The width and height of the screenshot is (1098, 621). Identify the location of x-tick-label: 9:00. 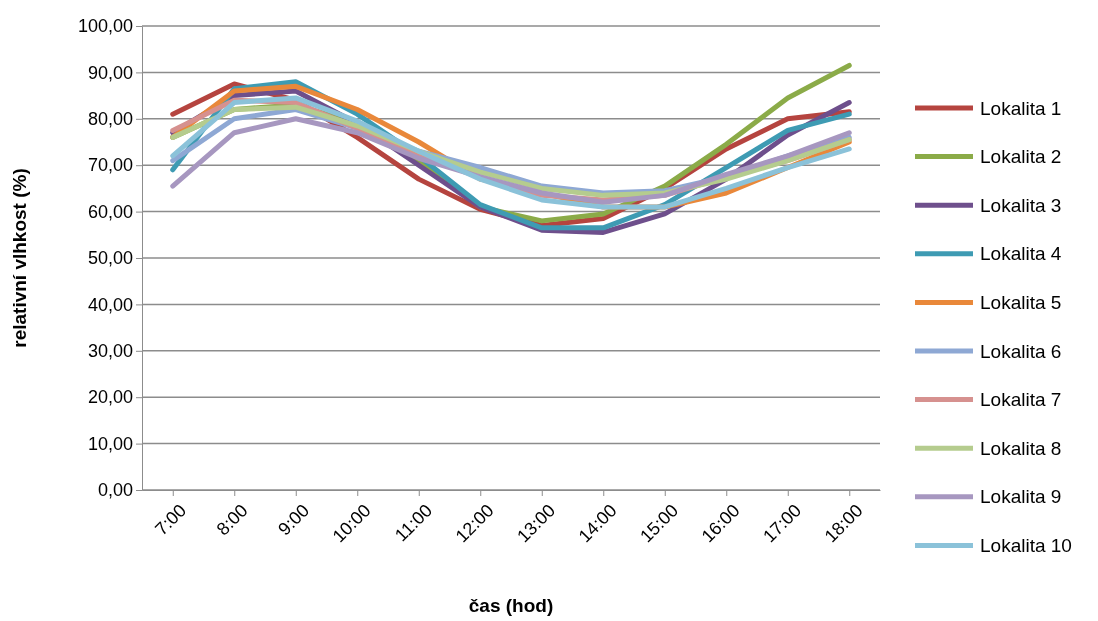
(294, 520).